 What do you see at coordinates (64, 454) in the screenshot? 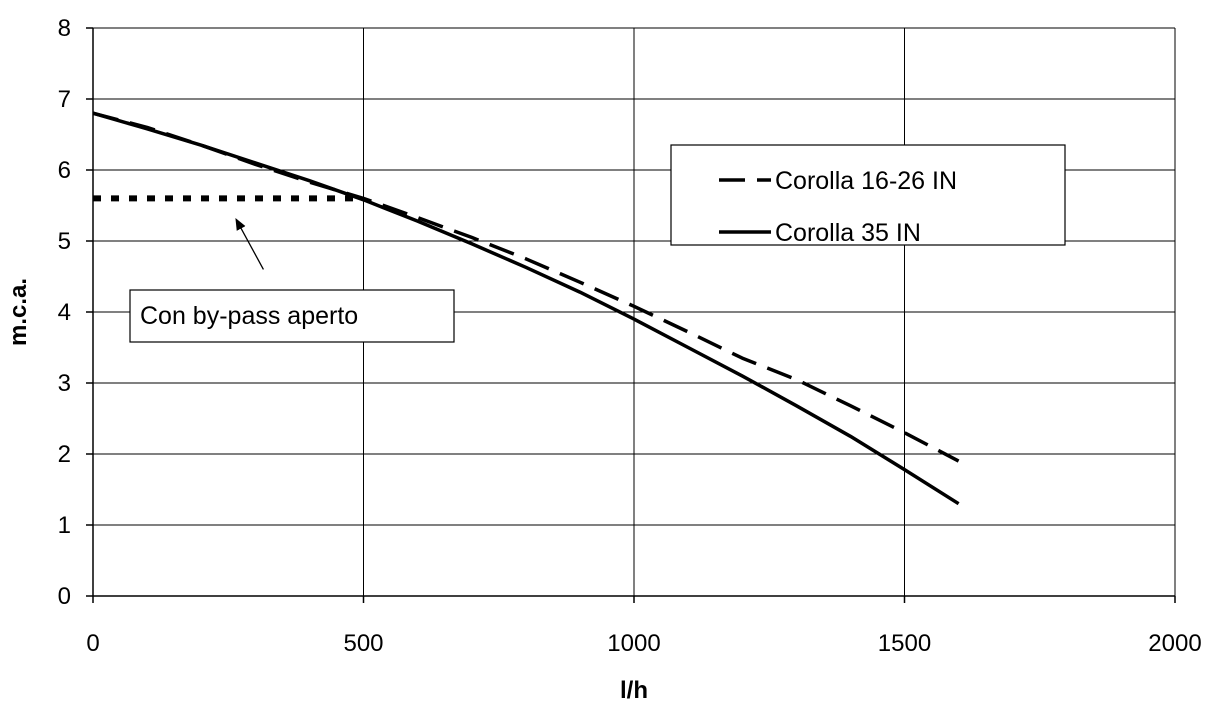
I see `y-tick-label: 2` at bounding box center [64, 454].